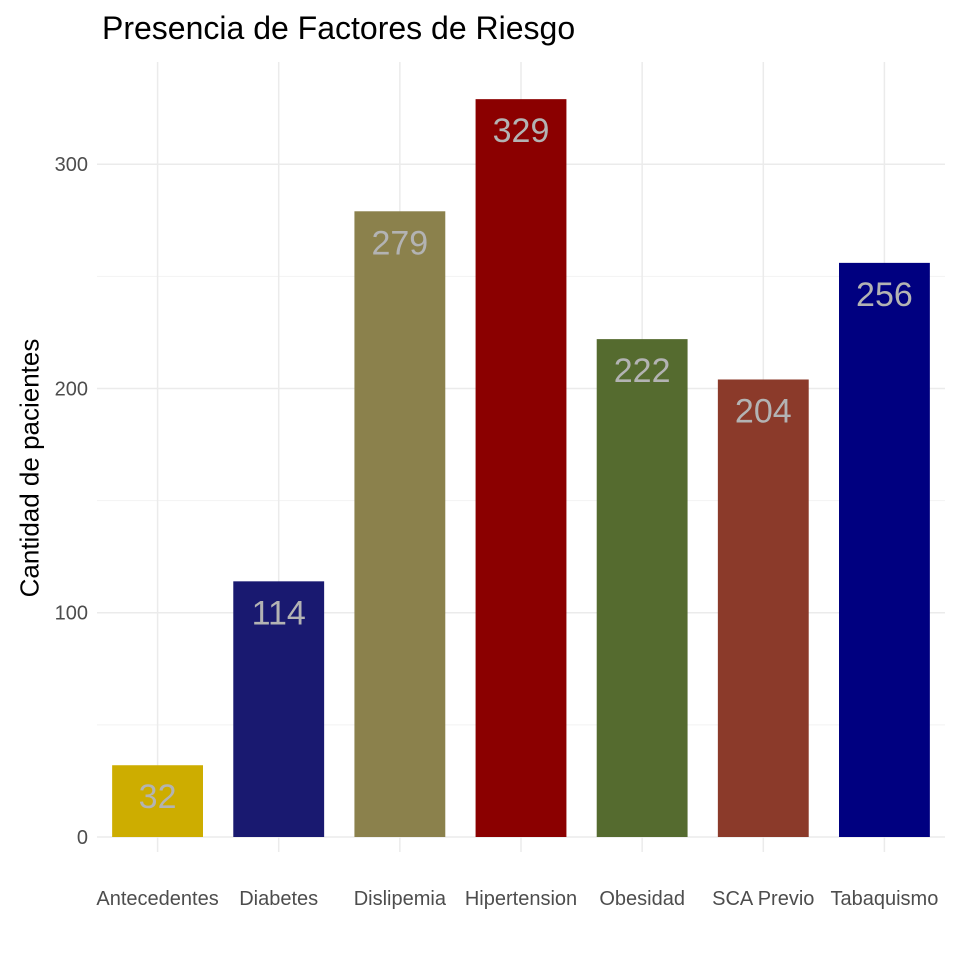 This screenshot has width=960, height=960. What do you see at coordinates (158, 797) in the screenshot?
I see `data-label: 32` at bounding box center [158, 797].